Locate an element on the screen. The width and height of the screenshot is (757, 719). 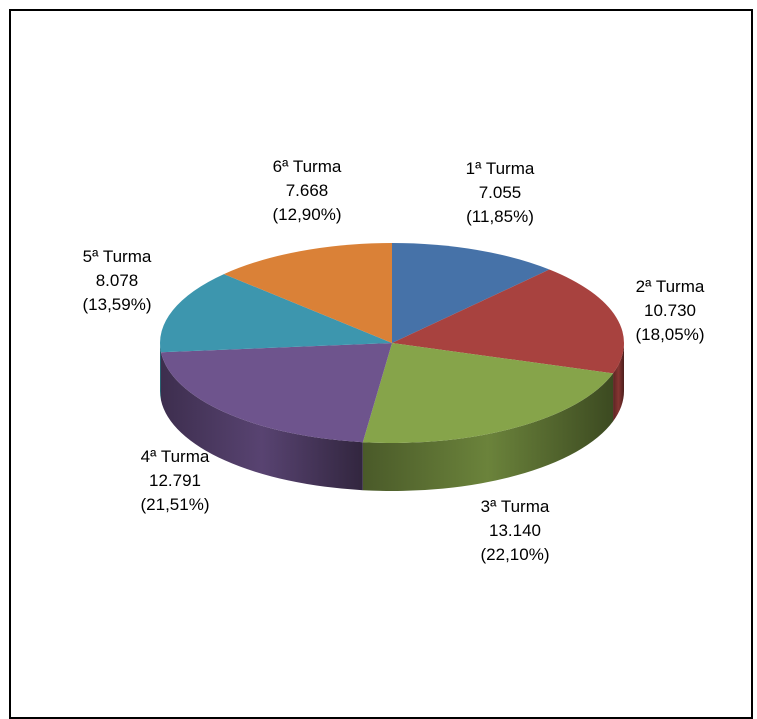
slice-label-5: 5ª Turma 8.078 (13,59%) is located at coordinates (117, 280).